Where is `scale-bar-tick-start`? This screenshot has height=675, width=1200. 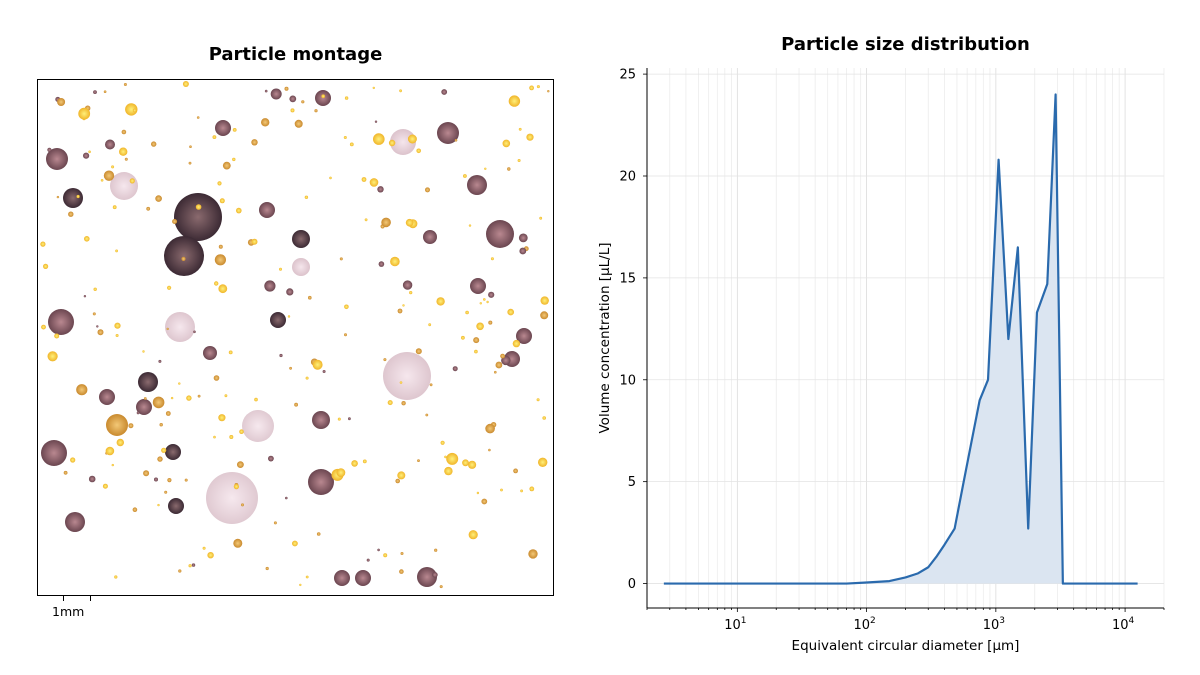
scale-bar-tick-start is located at coordinates (63, 598).